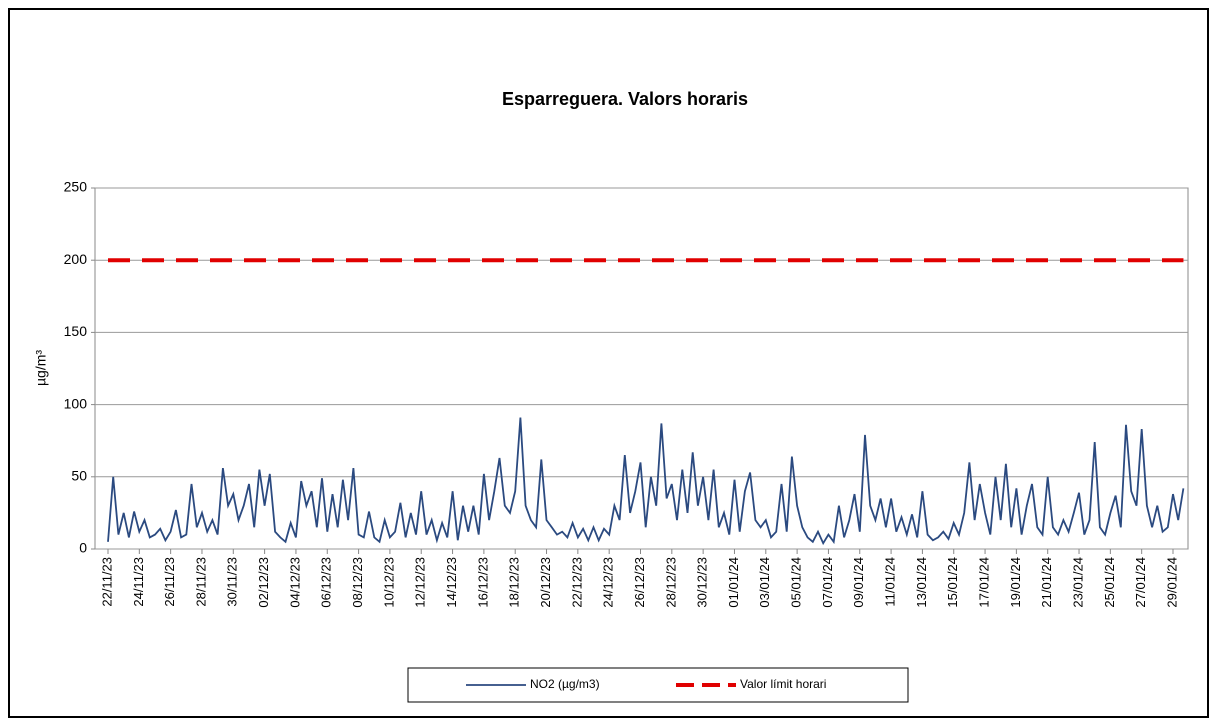  Describe the element at coordinates (232, 582) in the screenshot. I see `x-tick-label: 30/11/23` at that location.